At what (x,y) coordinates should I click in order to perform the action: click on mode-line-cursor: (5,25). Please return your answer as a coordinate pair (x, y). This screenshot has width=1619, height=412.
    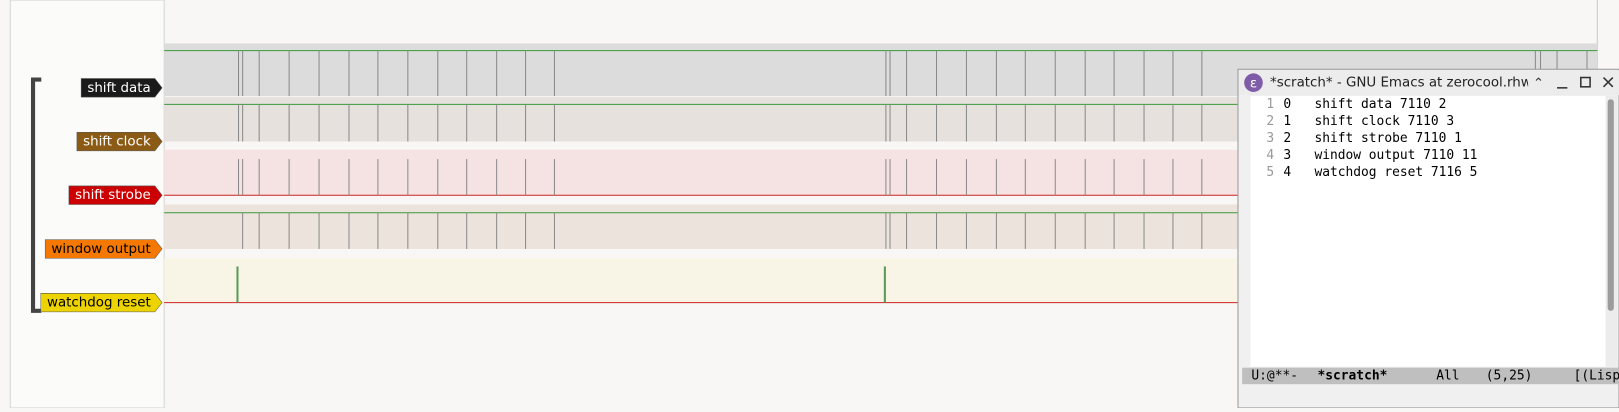
    Looking at the image, I should click on (1509, 375).